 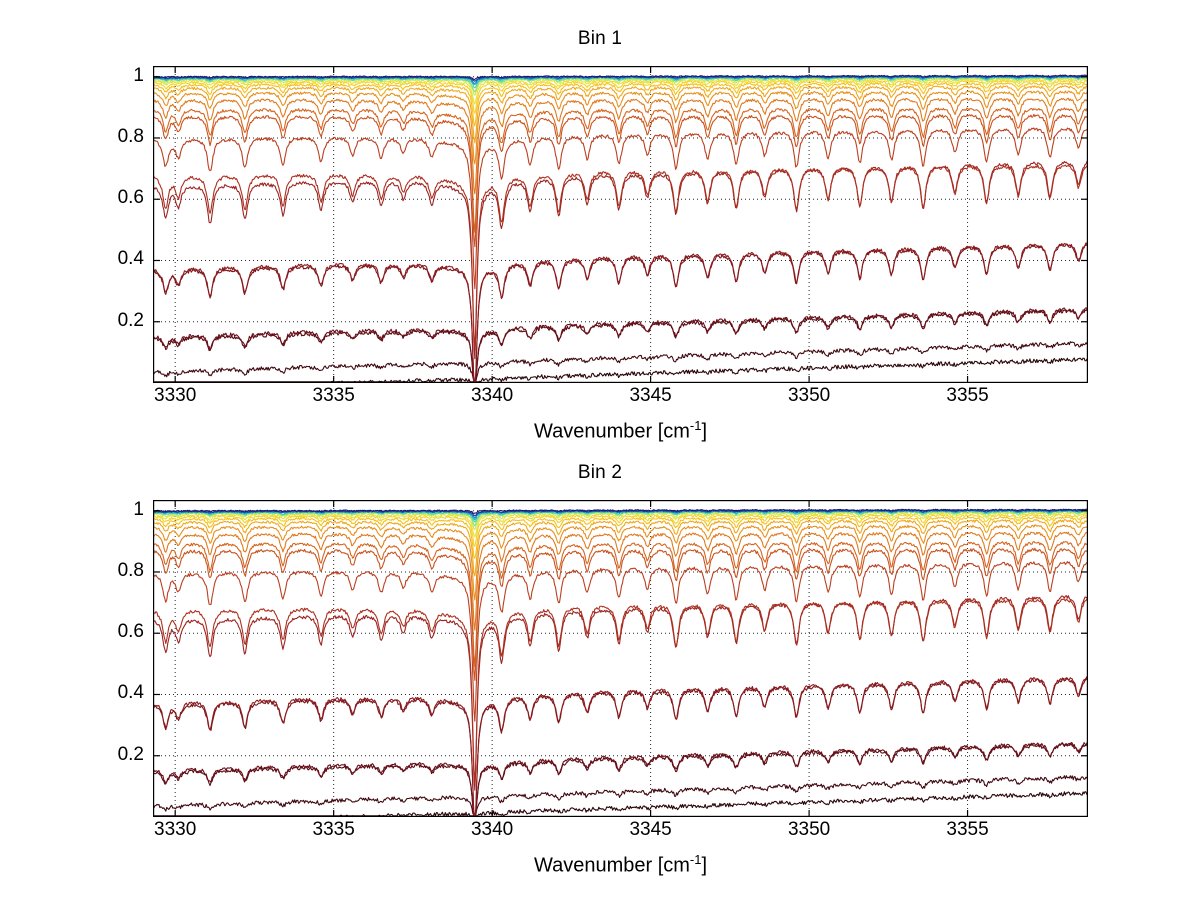 I want to click on panel-title: Bin 2, so click(x=600, y=472).